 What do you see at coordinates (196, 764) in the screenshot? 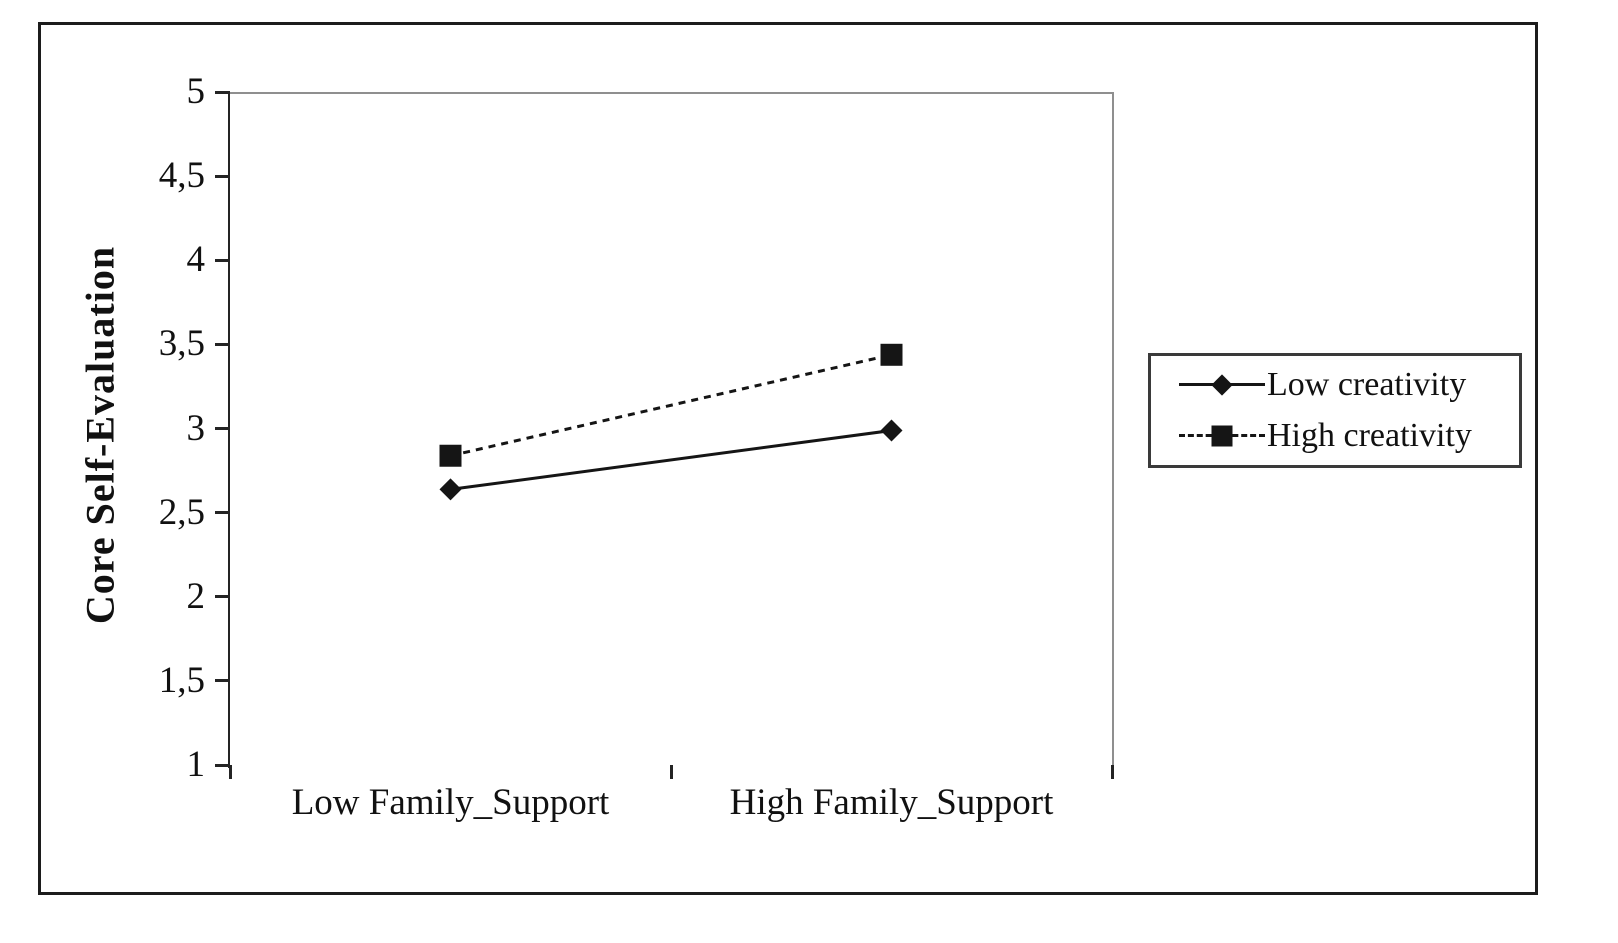
I see `y-tick-label: 1` at bounding box center [196, 764].